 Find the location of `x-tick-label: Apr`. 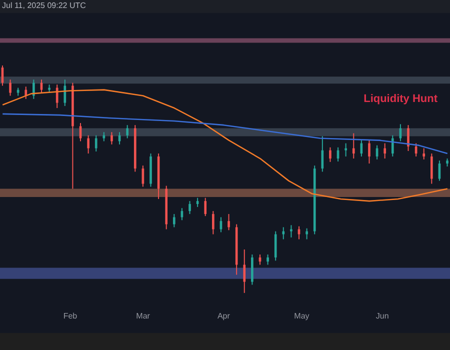

x-tick-label: Apr is located at coordinates (223, 316).